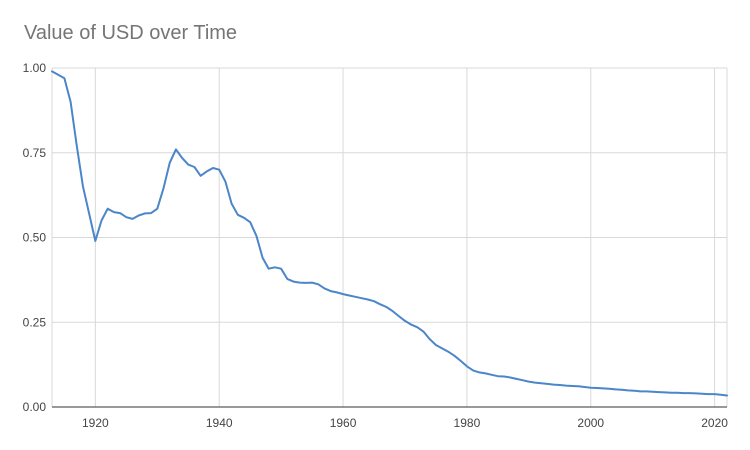 This screenshot has width=750, height=450. What do you see at coordinates (467, 423) in the screenshot?
I see `x-tick-label: 1980` at bounding box center [467, 423].